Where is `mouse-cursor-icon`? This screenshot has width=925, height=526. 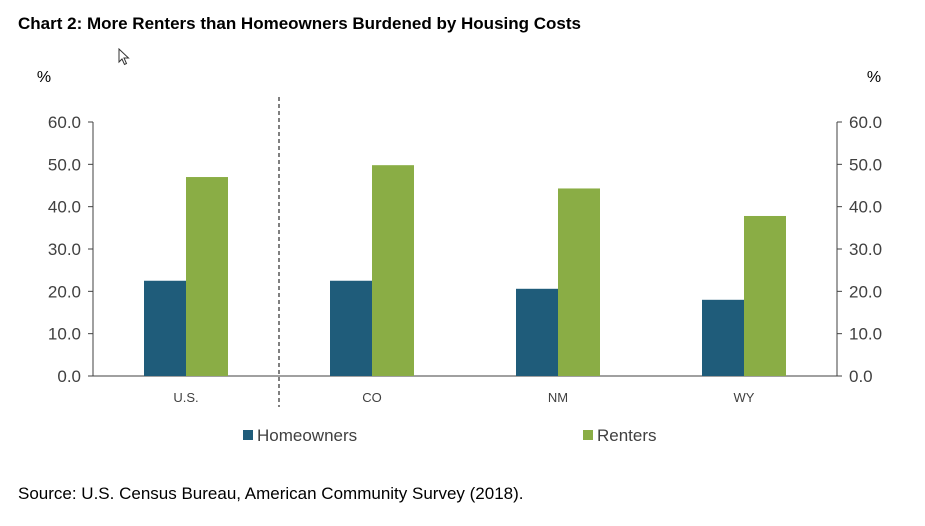 mouse-cursor-icon is located at coordinates (124, 57).